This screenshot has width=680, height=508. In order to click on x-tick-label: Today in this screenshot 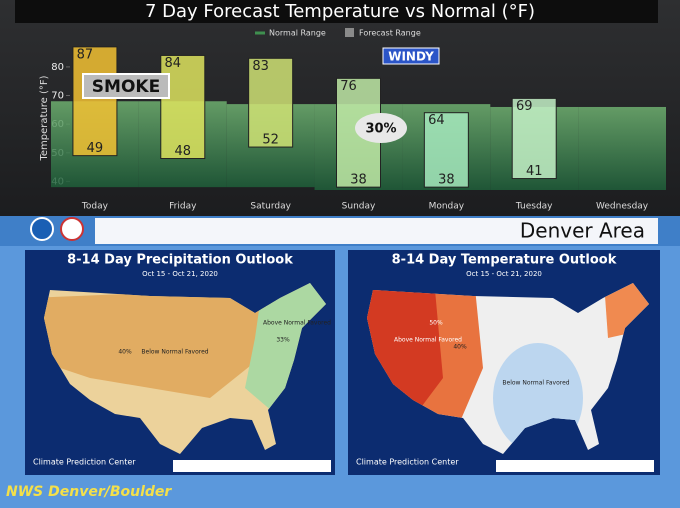, I will do `click(95, 207)`.